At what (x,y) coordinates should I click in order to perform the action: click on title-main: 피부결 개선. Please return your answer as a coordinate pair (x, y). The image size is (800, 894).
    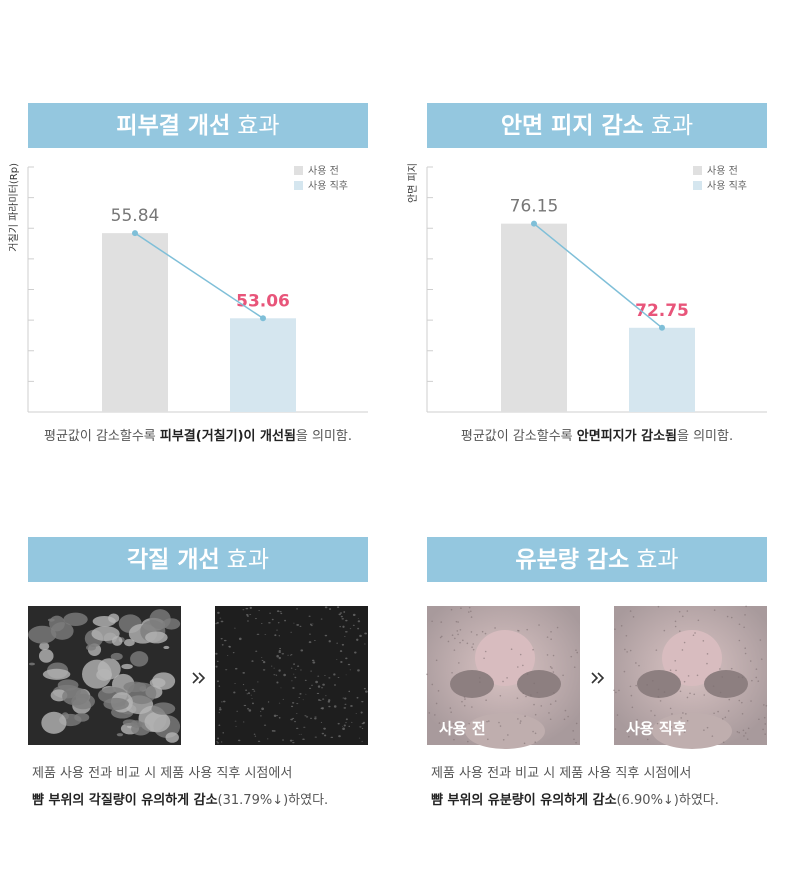
    Looking at the image, I should click on (173, 126).